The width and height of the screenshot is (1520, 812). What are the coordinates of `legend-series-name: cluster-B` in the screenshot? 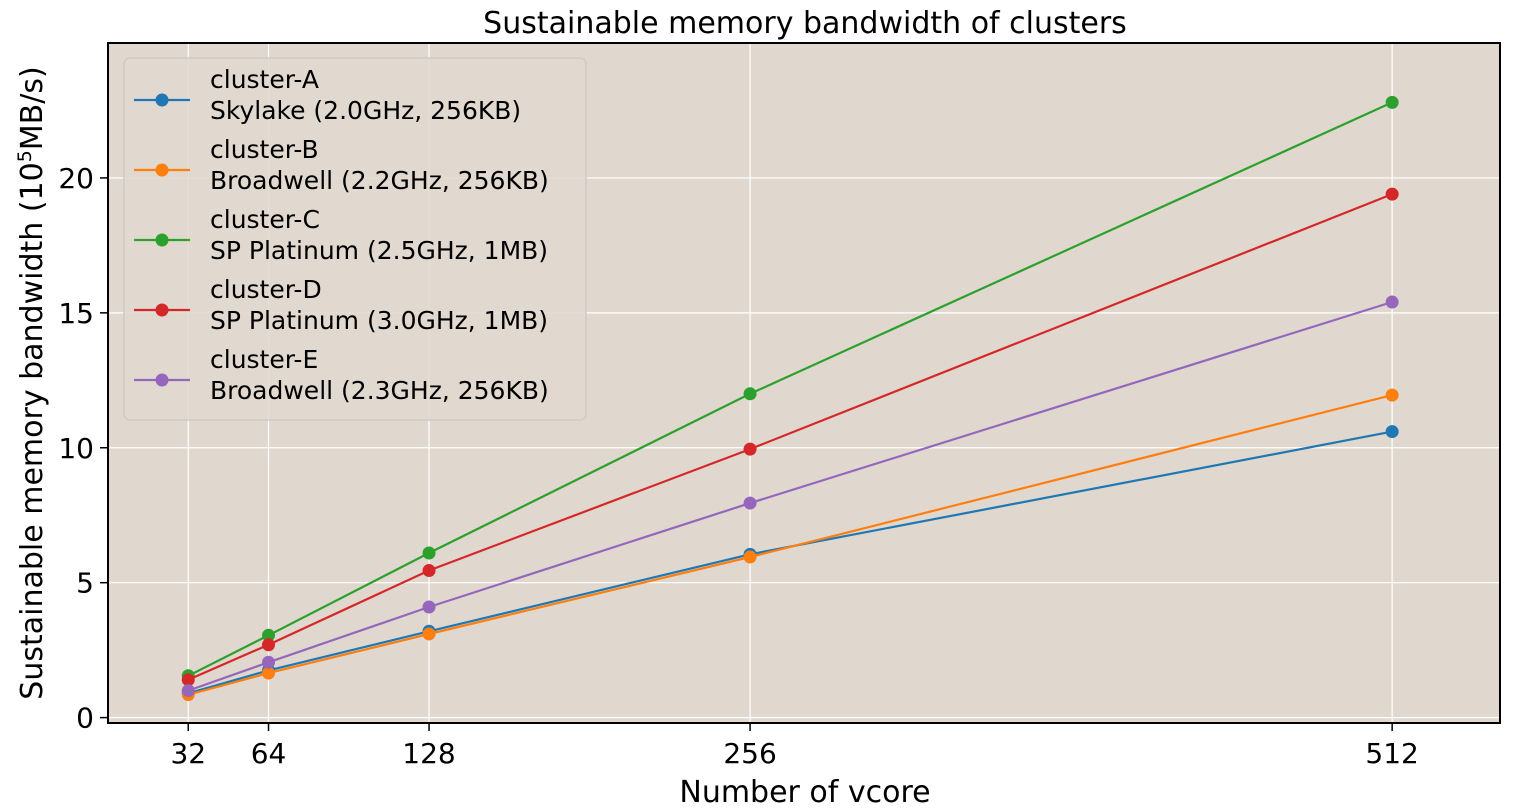 It's located at (264, 149).